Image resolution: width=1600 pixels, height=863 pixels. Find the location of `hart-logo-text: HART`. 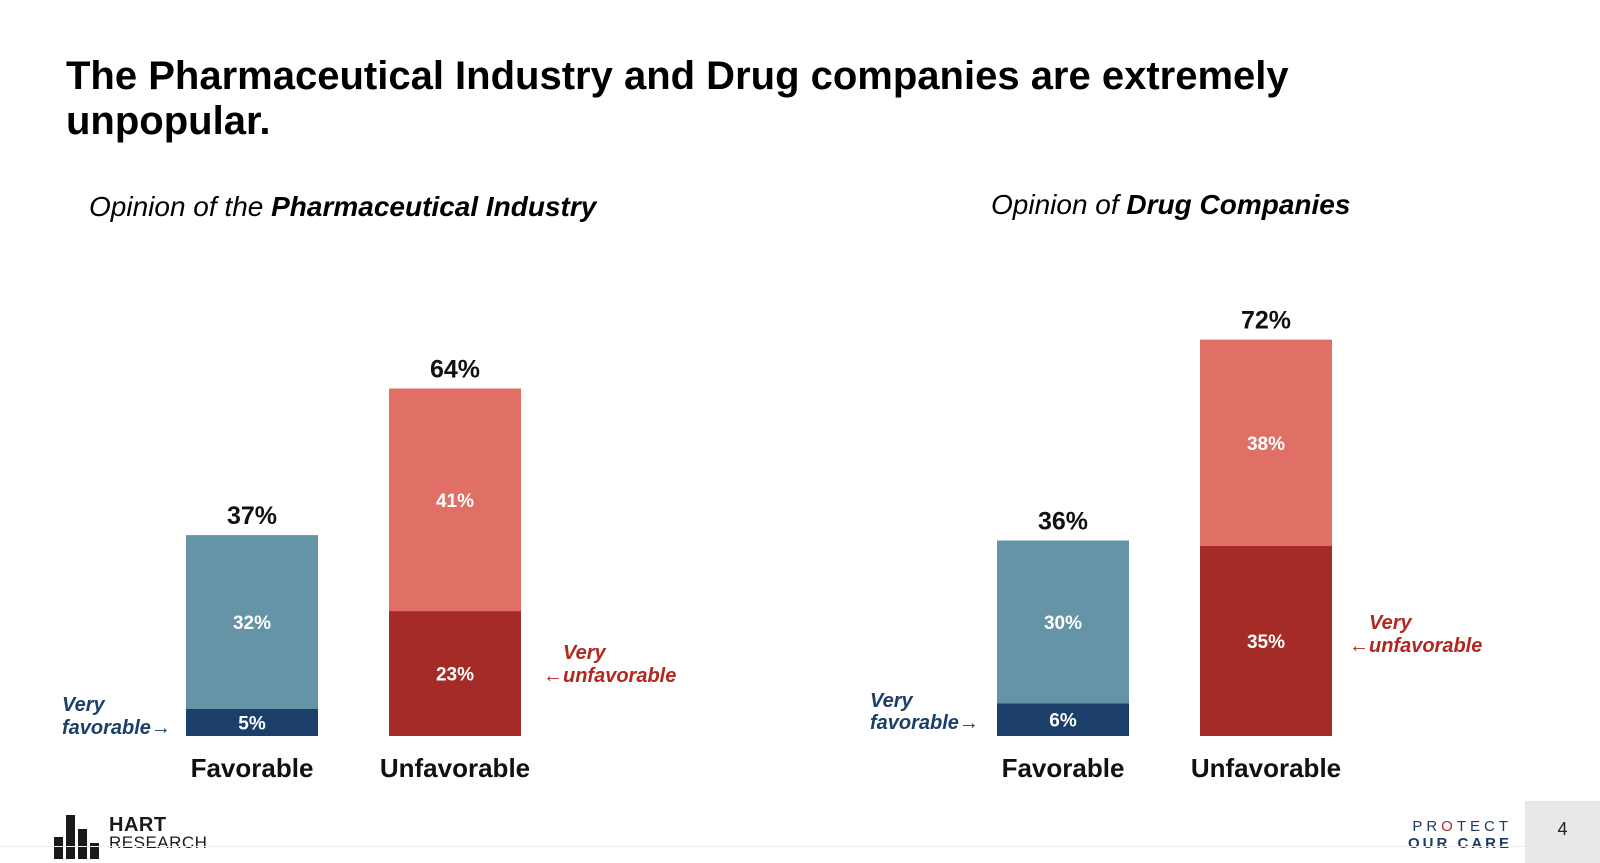

hart-logo-text: HART is located at coordinates (138, 825).